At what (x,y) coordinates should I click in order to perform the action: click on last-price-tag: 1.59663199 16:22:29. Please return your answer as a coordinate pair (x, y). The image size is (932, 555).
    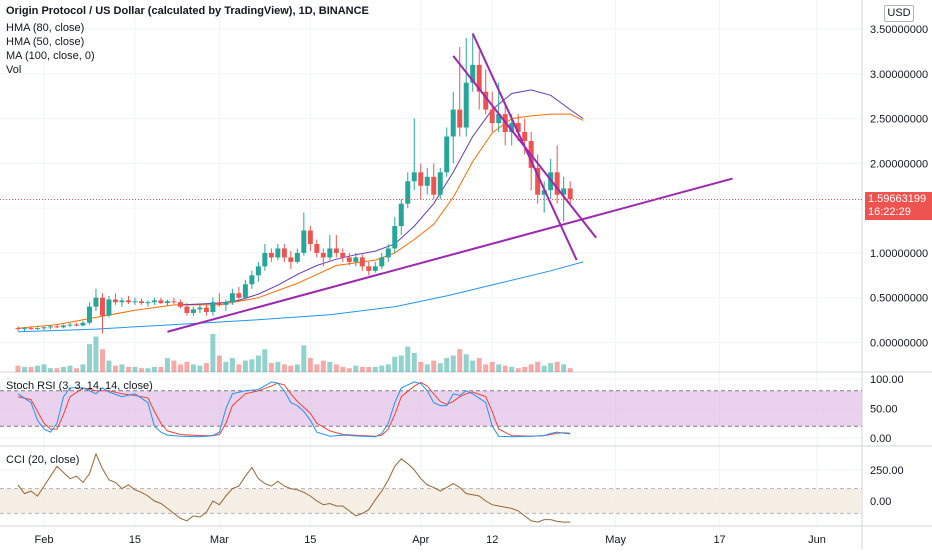
    Looking at the image, I should click on (898, 206).